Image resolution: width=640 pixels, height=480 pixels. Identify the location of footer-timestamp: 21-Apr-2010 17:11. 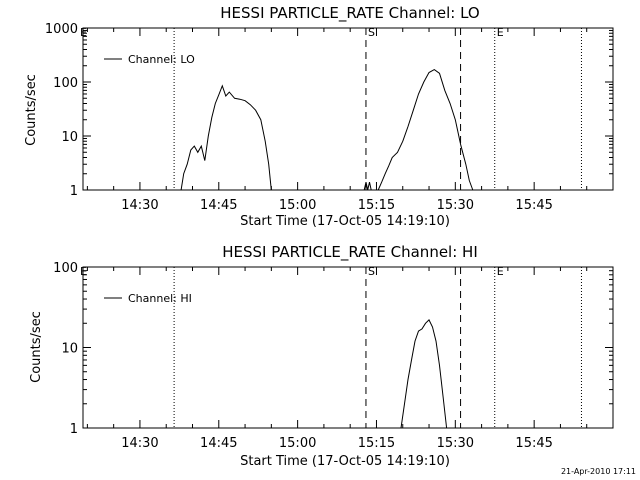
(598, 471).